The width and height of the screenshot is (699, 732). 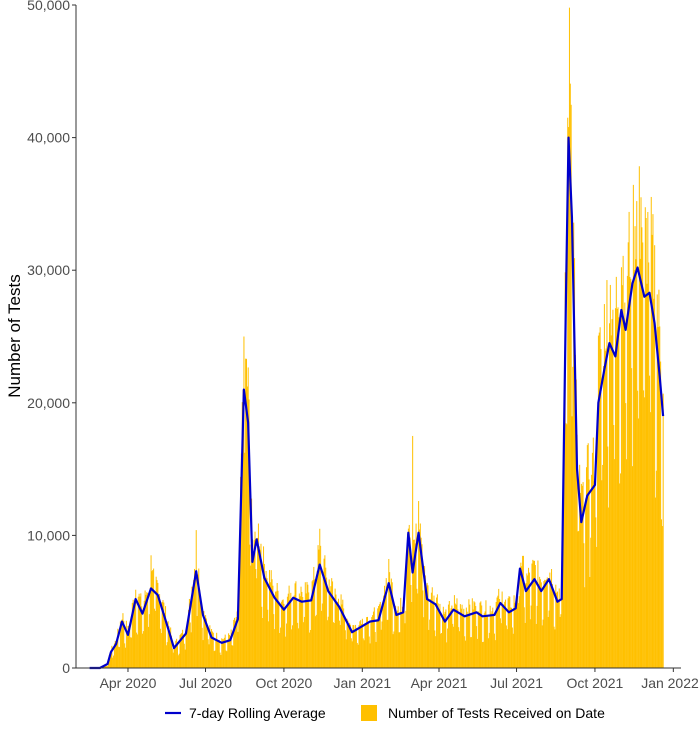 What do you see at coordinates (48, 270) in the screenshot?
I see `y-tick-label: 30,000` at bounding box center [48, 270].